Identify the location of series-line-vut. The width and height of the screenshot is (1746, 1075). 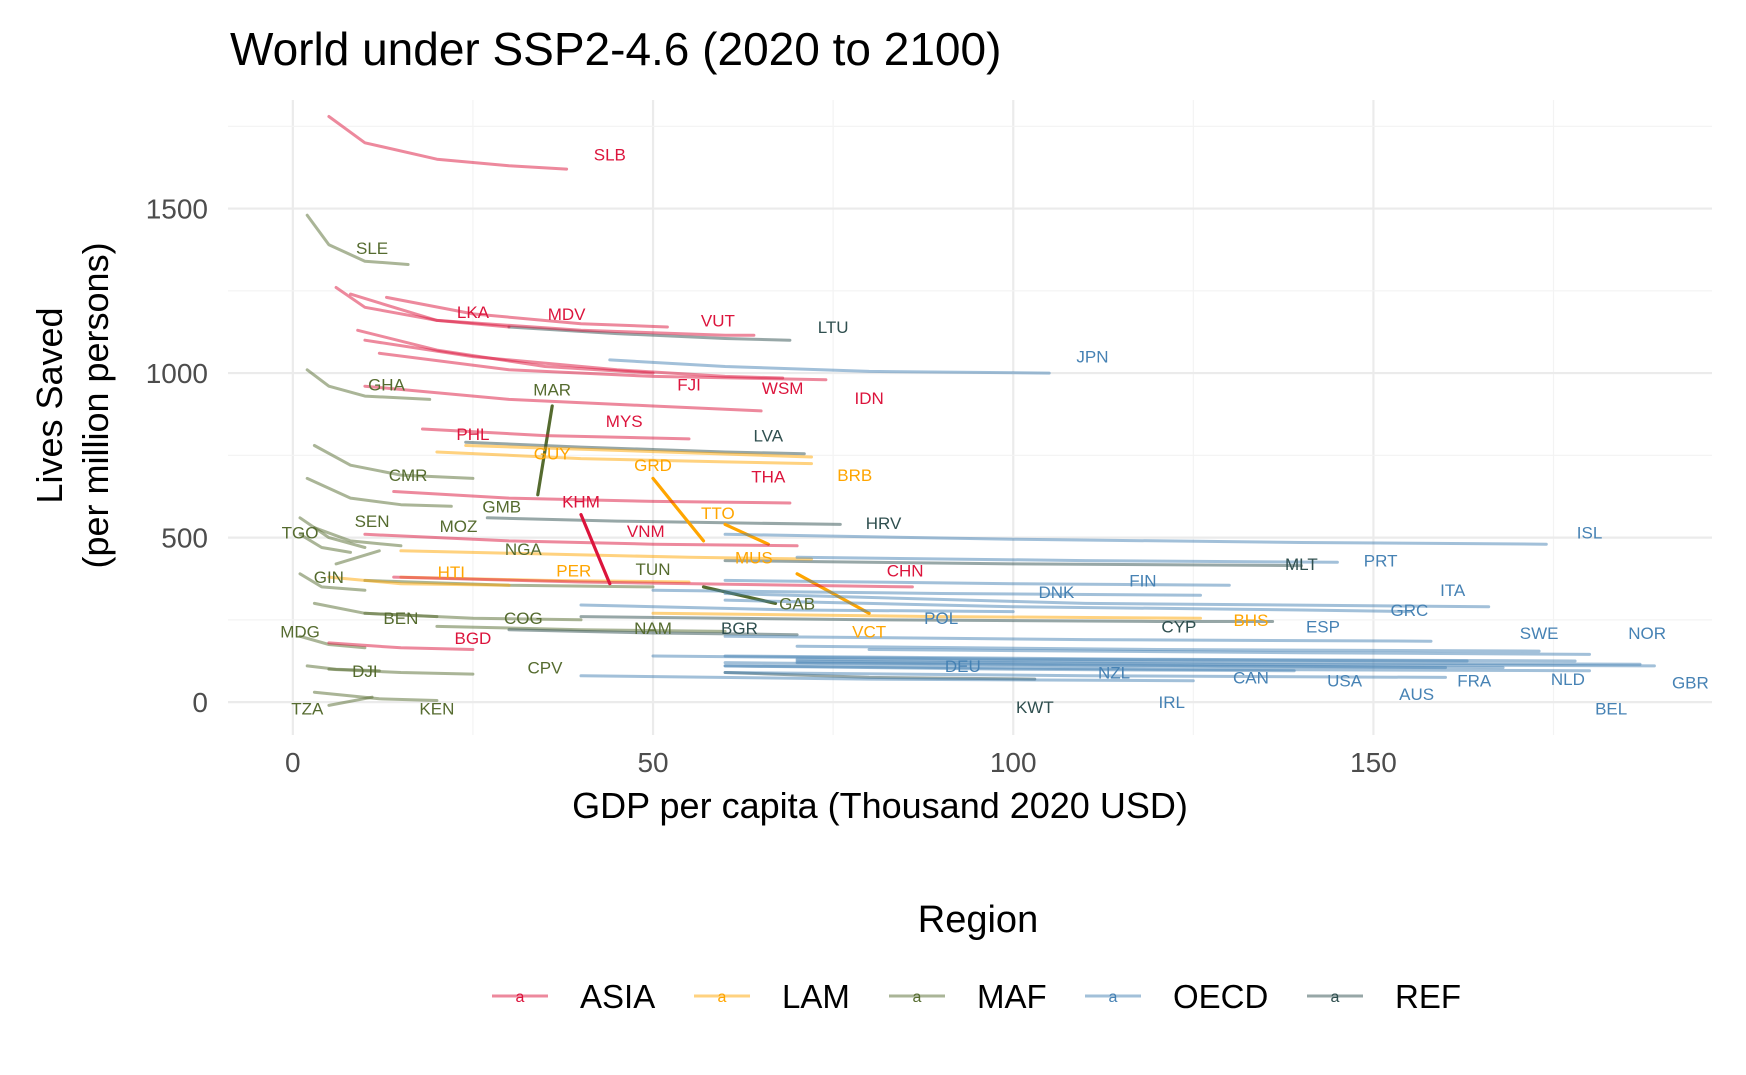
(552, 314).